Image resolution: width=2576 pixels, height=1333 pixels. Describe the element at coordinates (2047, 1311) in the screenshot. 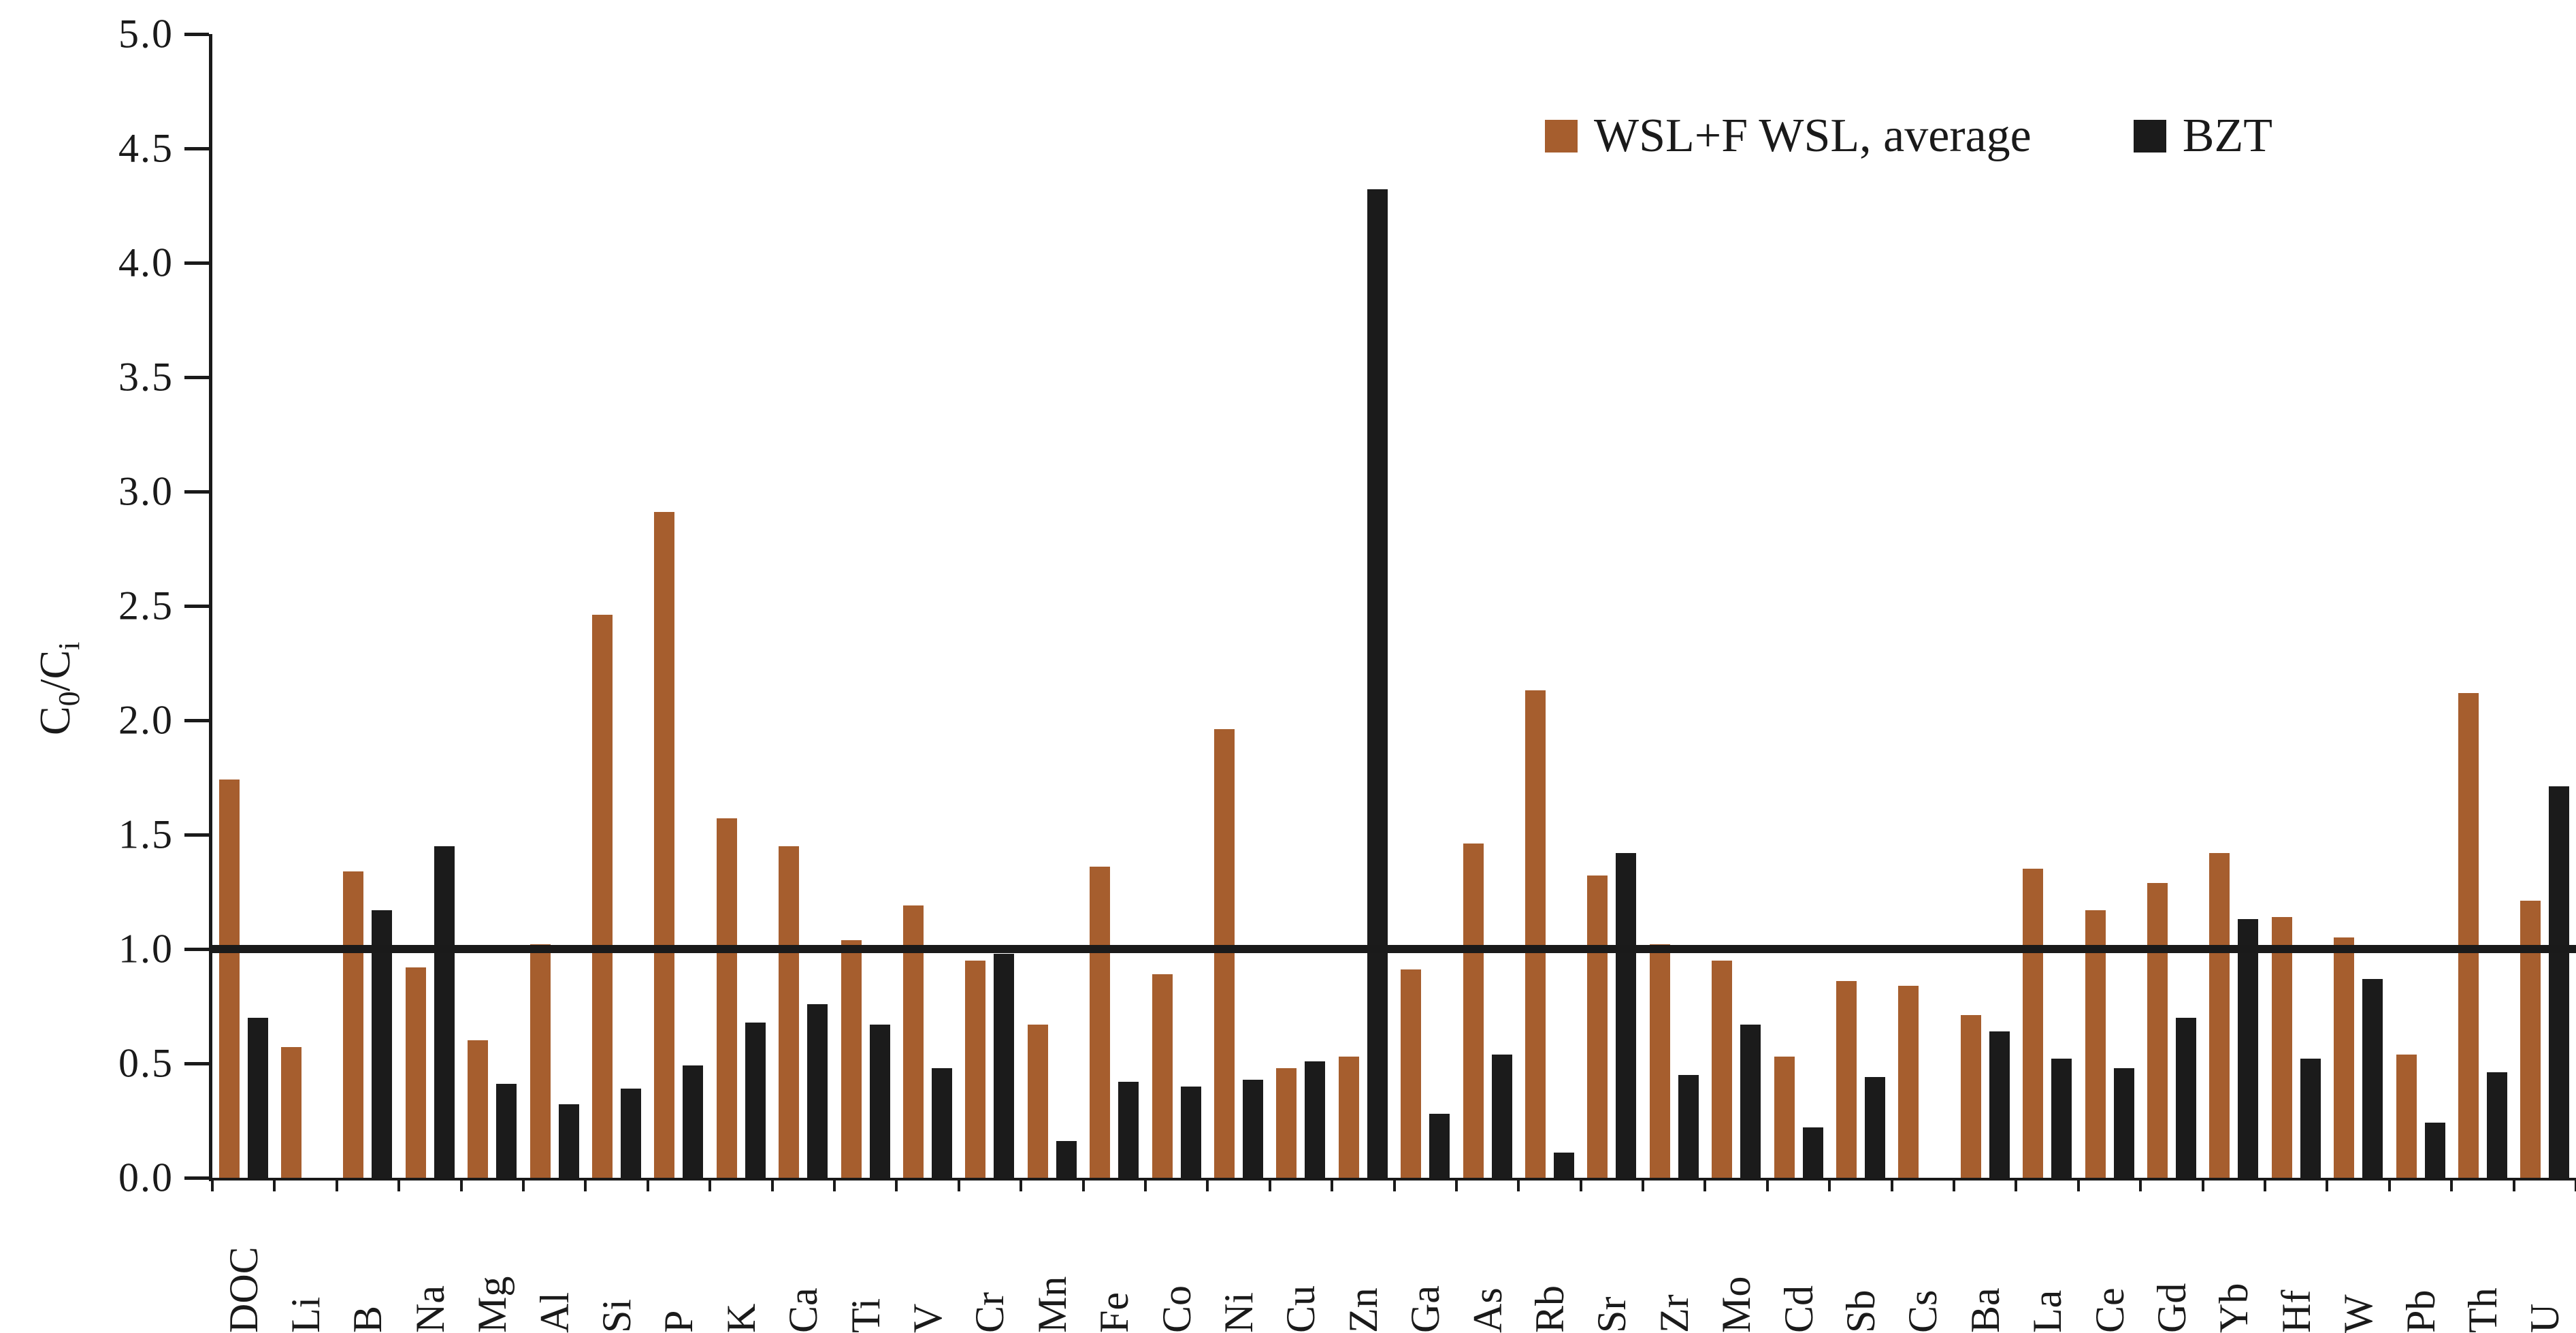

I see `x-tick-label: La` at that location.